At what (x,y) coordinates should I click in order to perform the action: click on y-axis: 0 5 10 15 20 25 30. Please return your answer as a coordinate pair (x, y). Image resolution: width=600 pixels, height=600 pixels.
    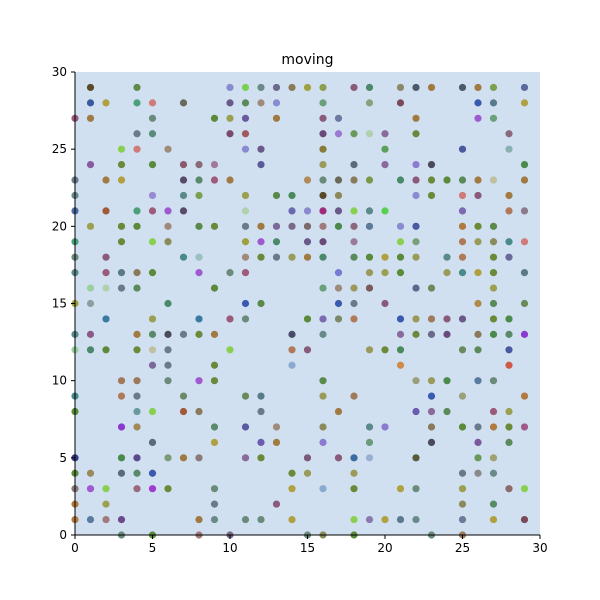
    Looking at the image, I should click on (63, 303).